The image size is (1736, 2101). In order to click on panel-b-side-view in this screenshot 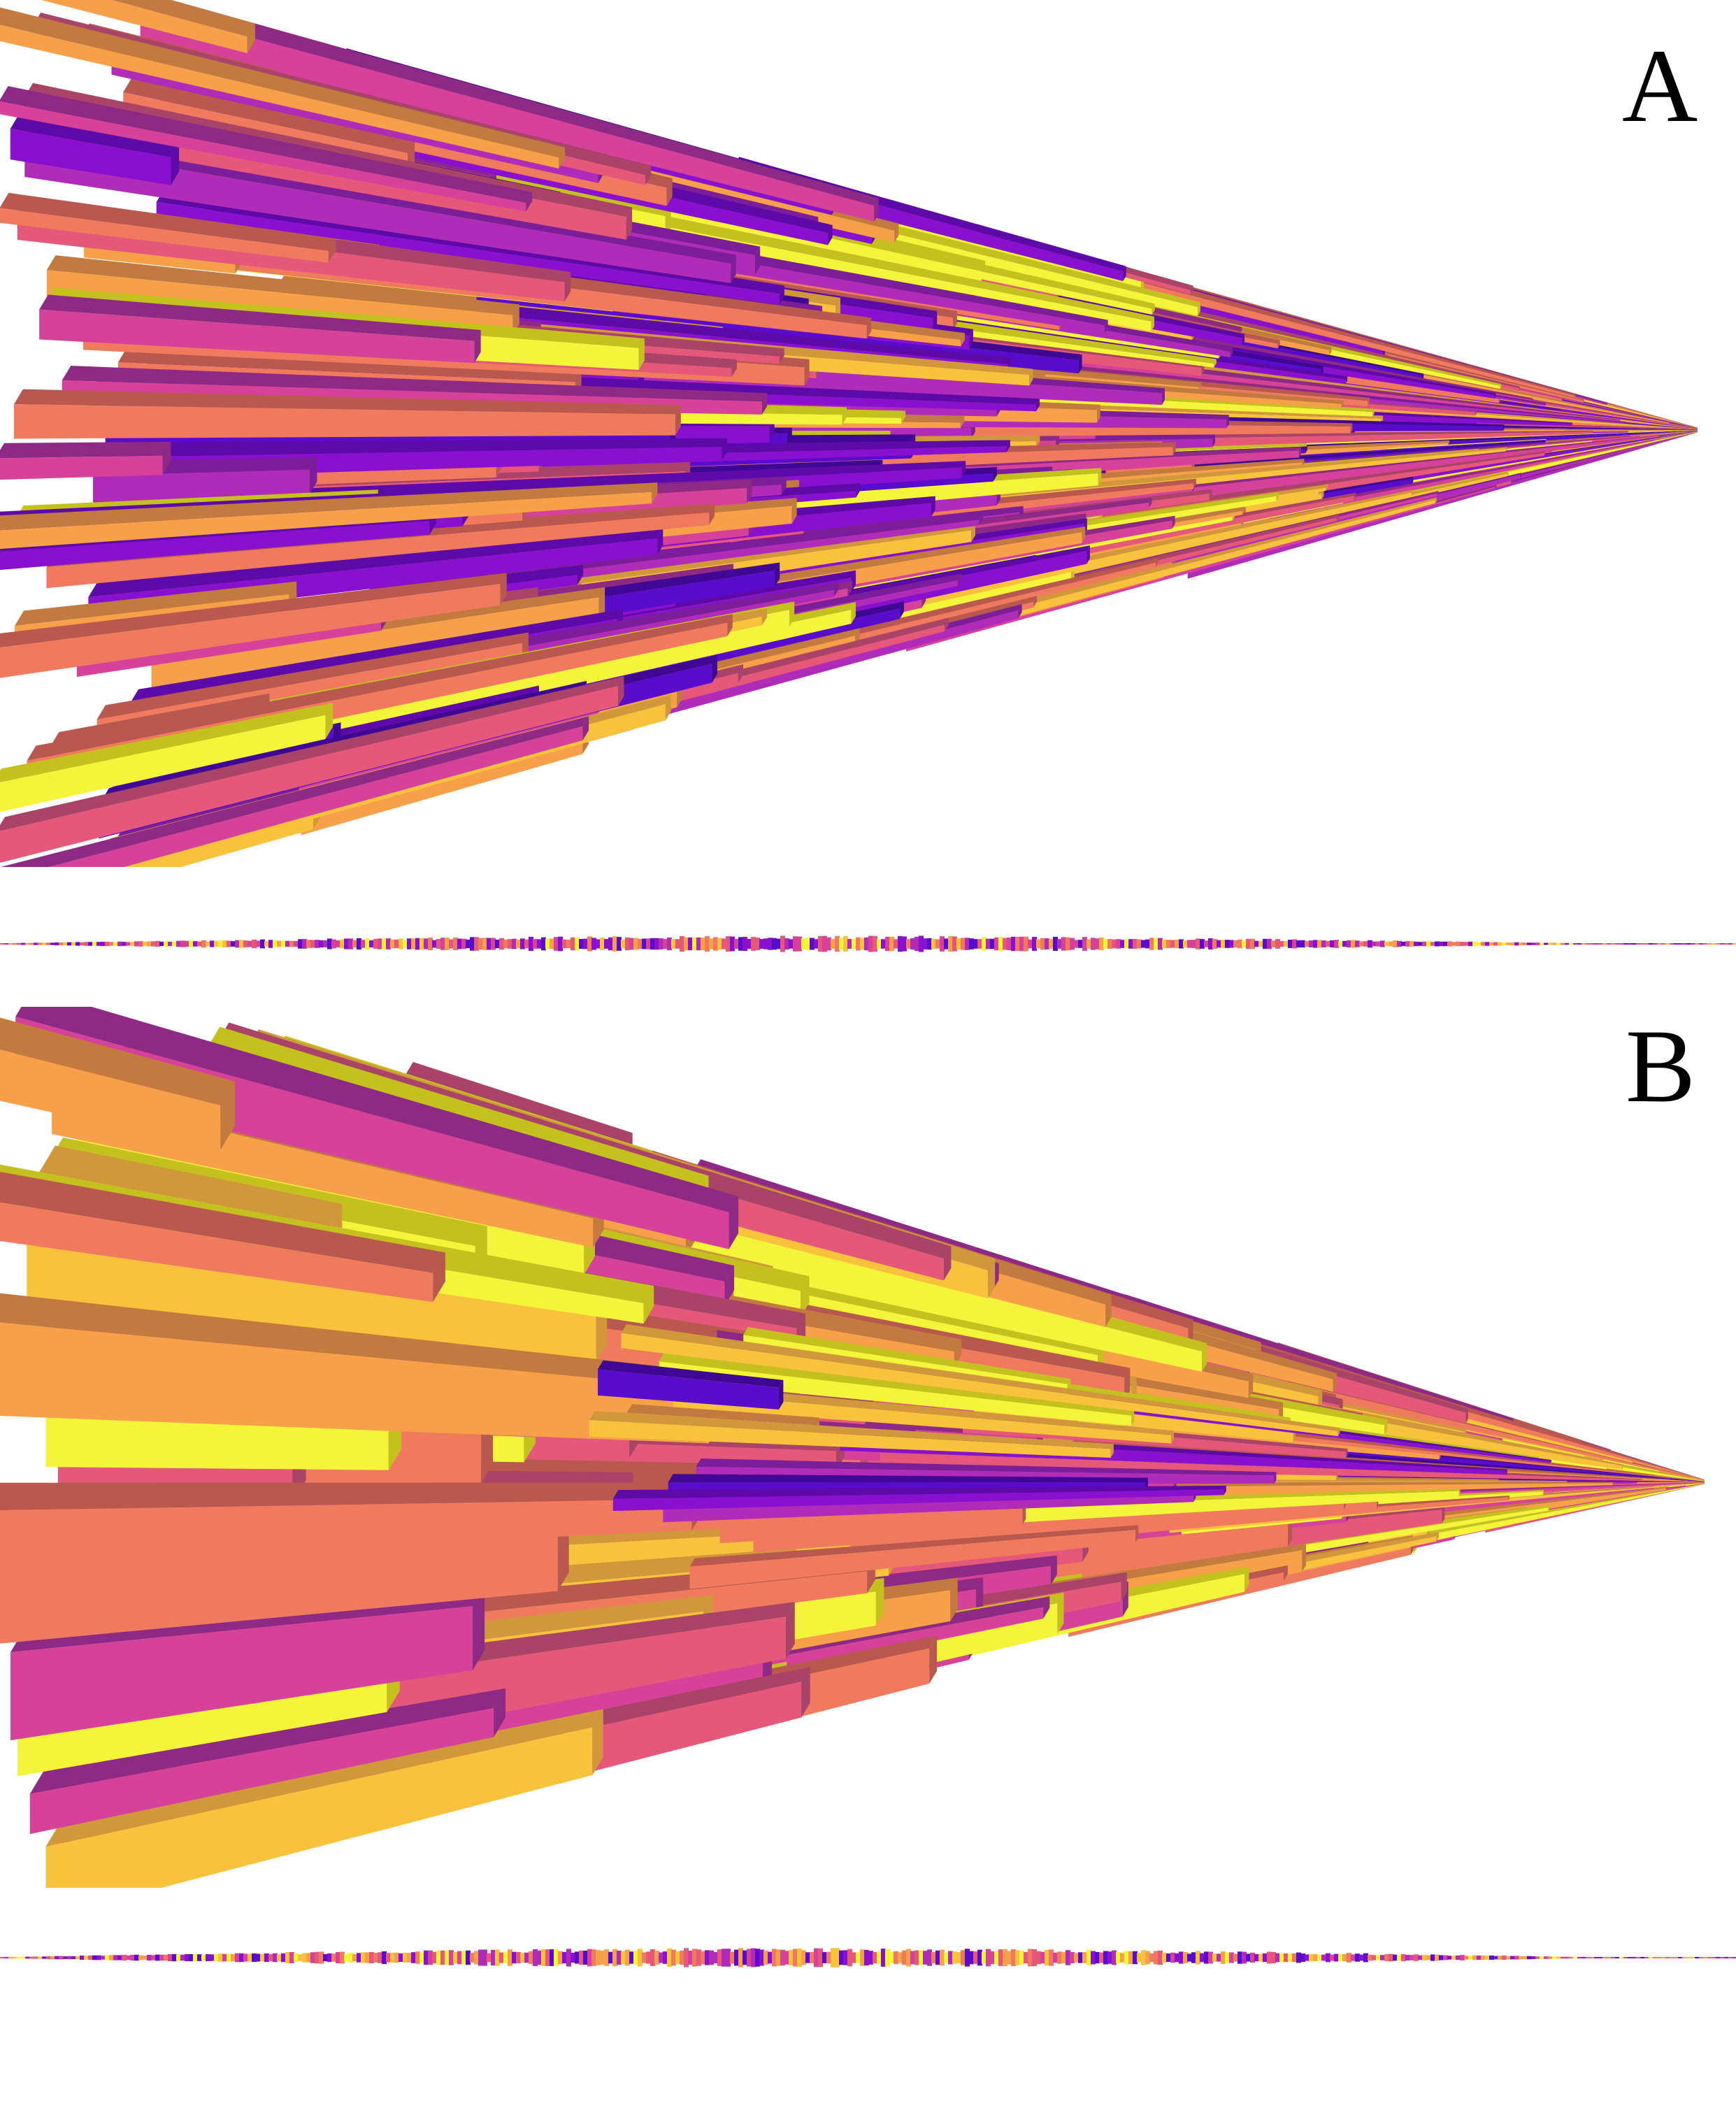, I will do `click(868, 1958)`.